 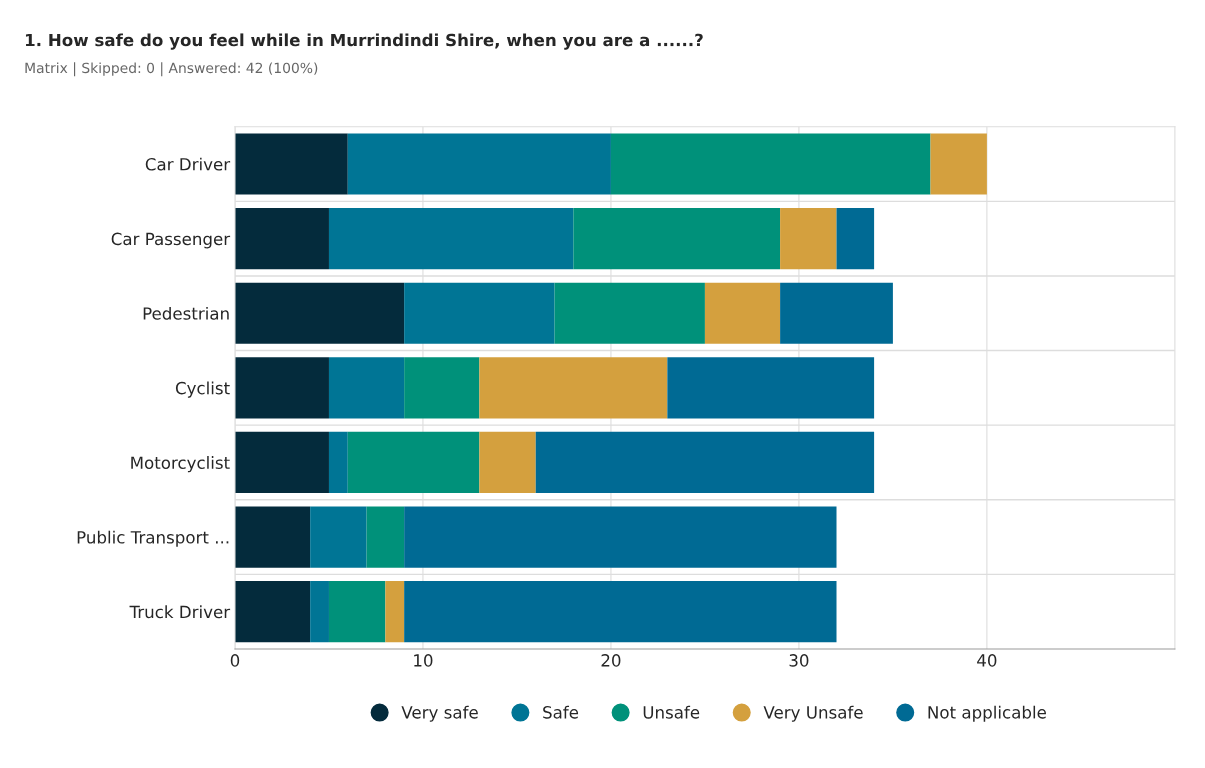 What do you see at coordinates (188, 164) in the screenshot?
I see `y-tick-label: Car Driver` at bounding box center [188, 164].